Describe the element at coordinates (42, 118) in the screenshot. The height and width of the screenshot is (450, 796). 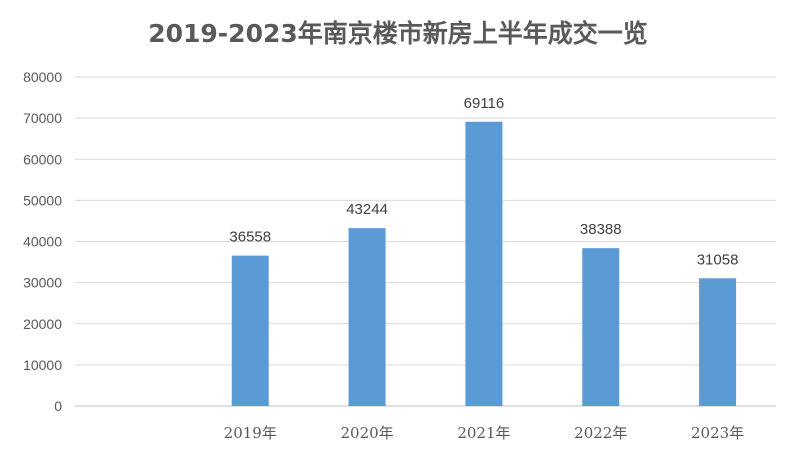
I see `y-tick-label: 70000` at that location.